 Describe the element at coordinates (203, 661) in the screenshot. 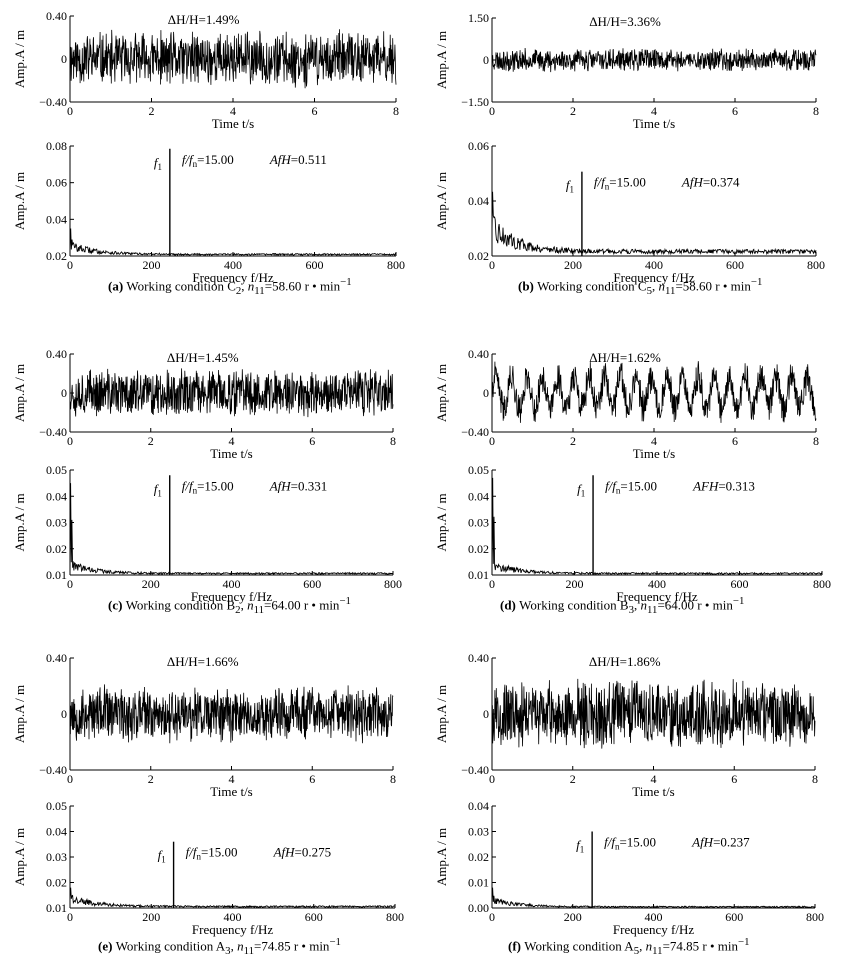

I see `fluctuation-annotation: ΔH/H=1.66%` at that location.